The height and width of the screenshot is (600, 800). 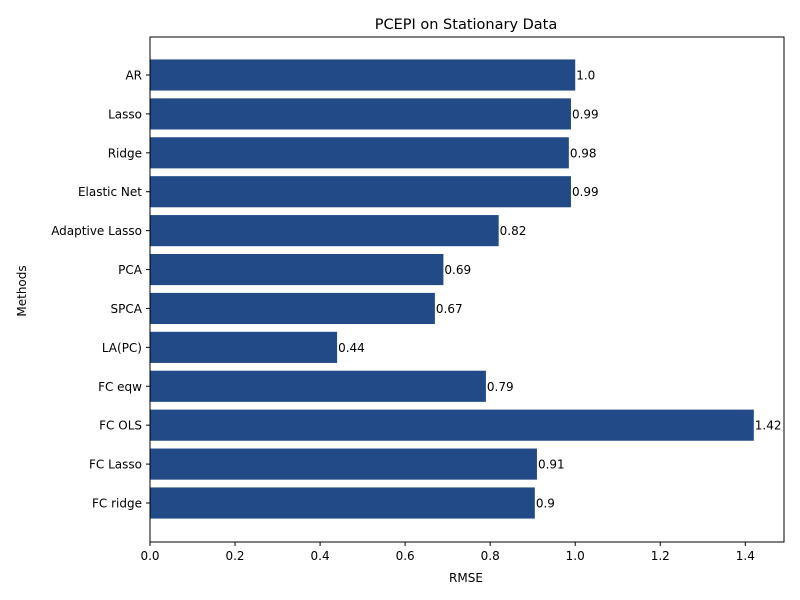 I want to click on x-tick-label-0: 0.0, so click(x=149, y=556).